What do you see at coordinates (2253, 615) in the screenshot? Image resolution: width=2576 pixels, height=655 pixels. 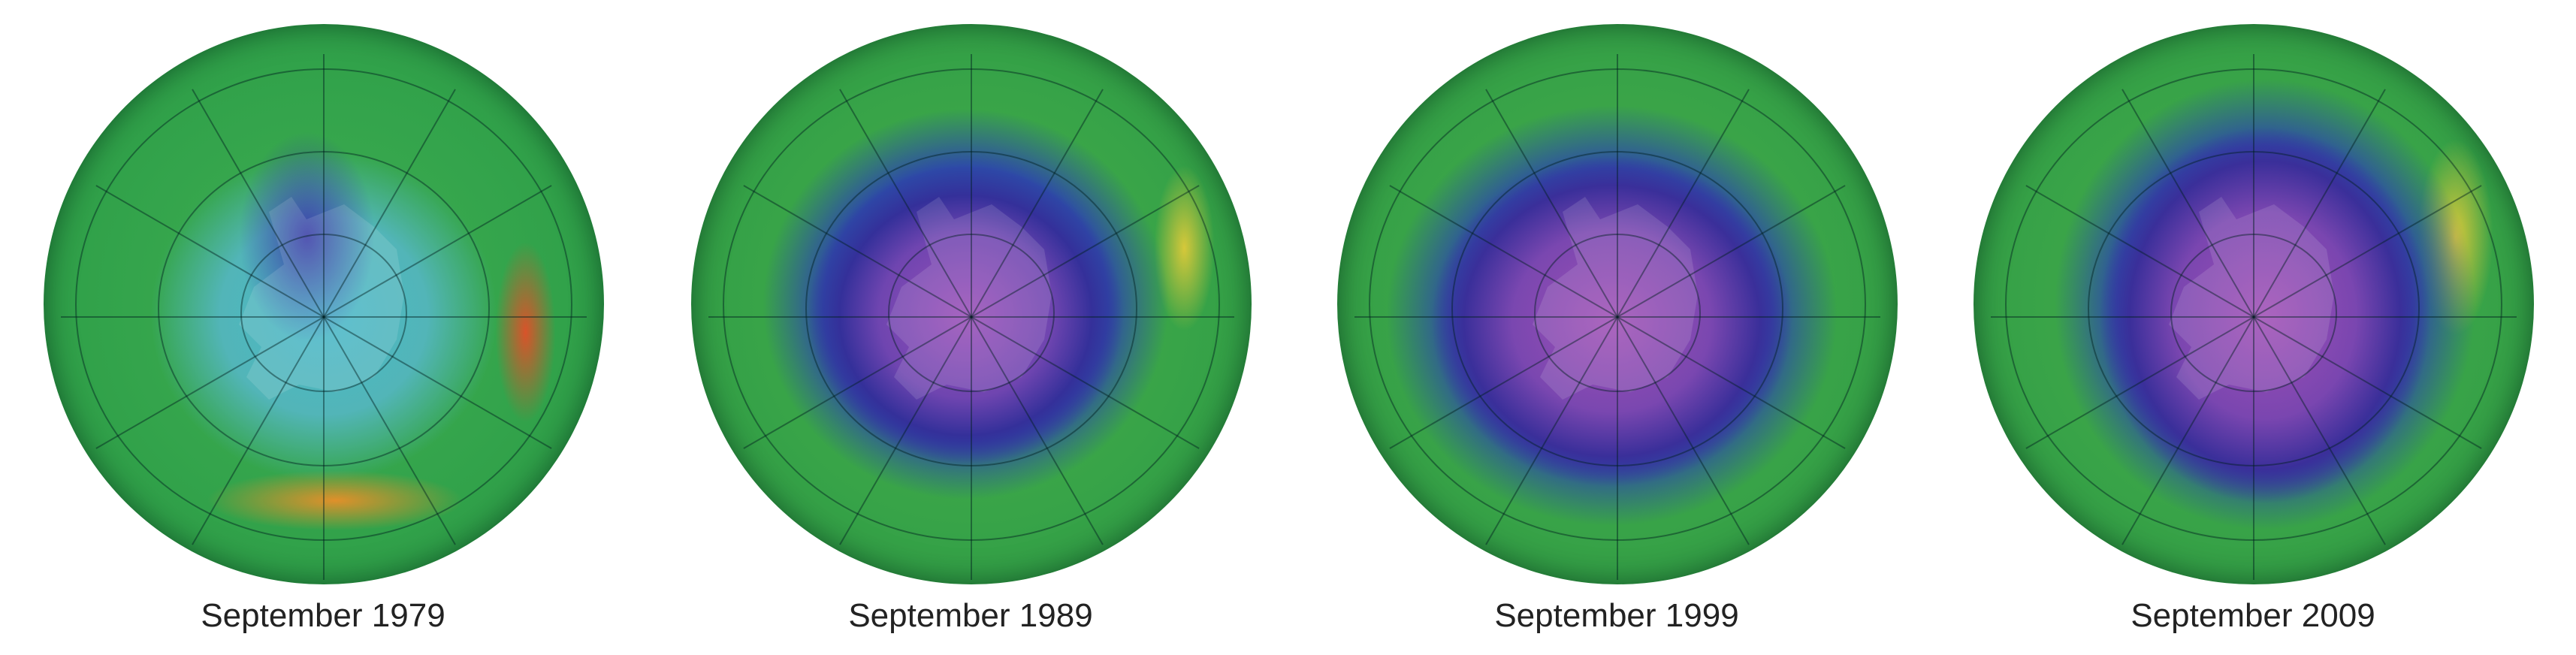 I see `panel-caption: September 2009` at bounding box center [2253, 615].